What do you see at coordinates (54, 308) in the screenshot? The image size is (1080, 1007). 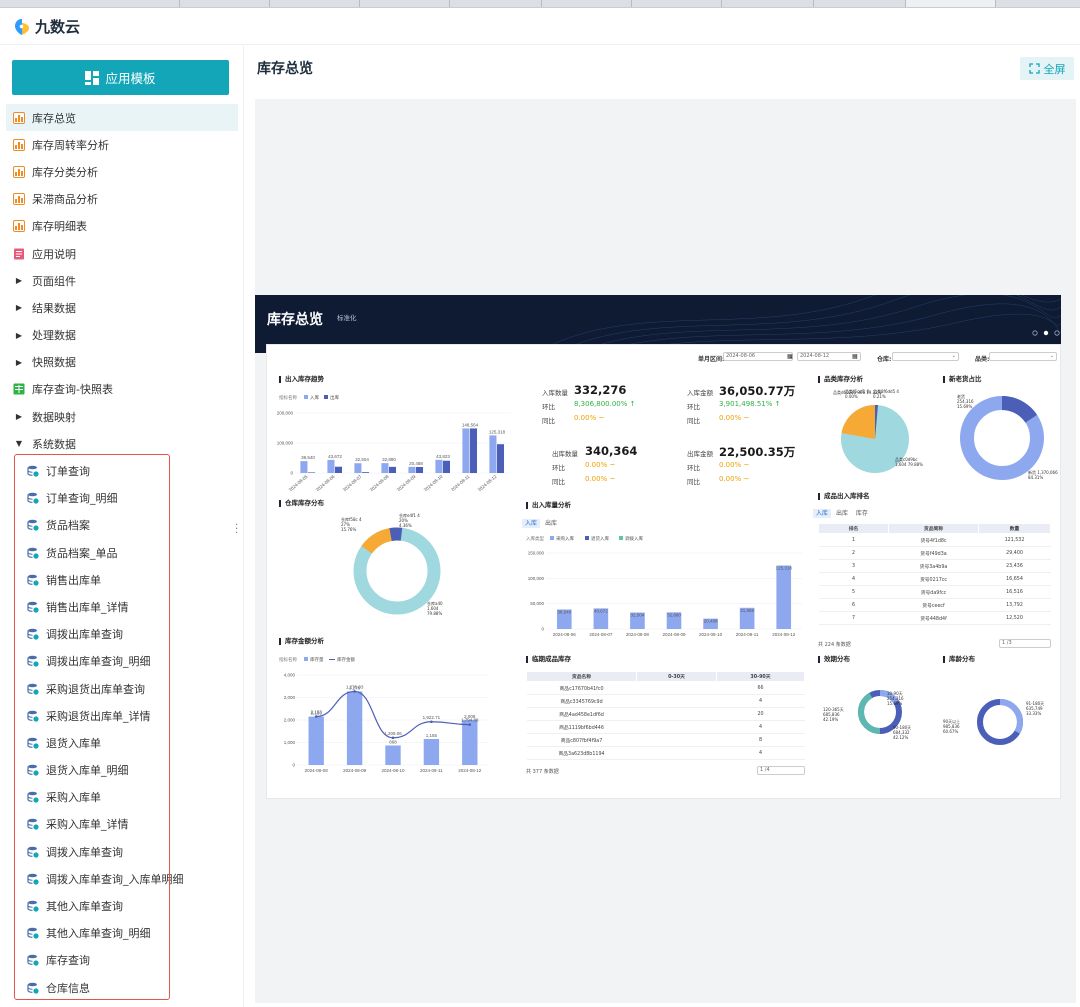 I see `sidebar-item-label: 结果数据` at bounding box center [54, 308].